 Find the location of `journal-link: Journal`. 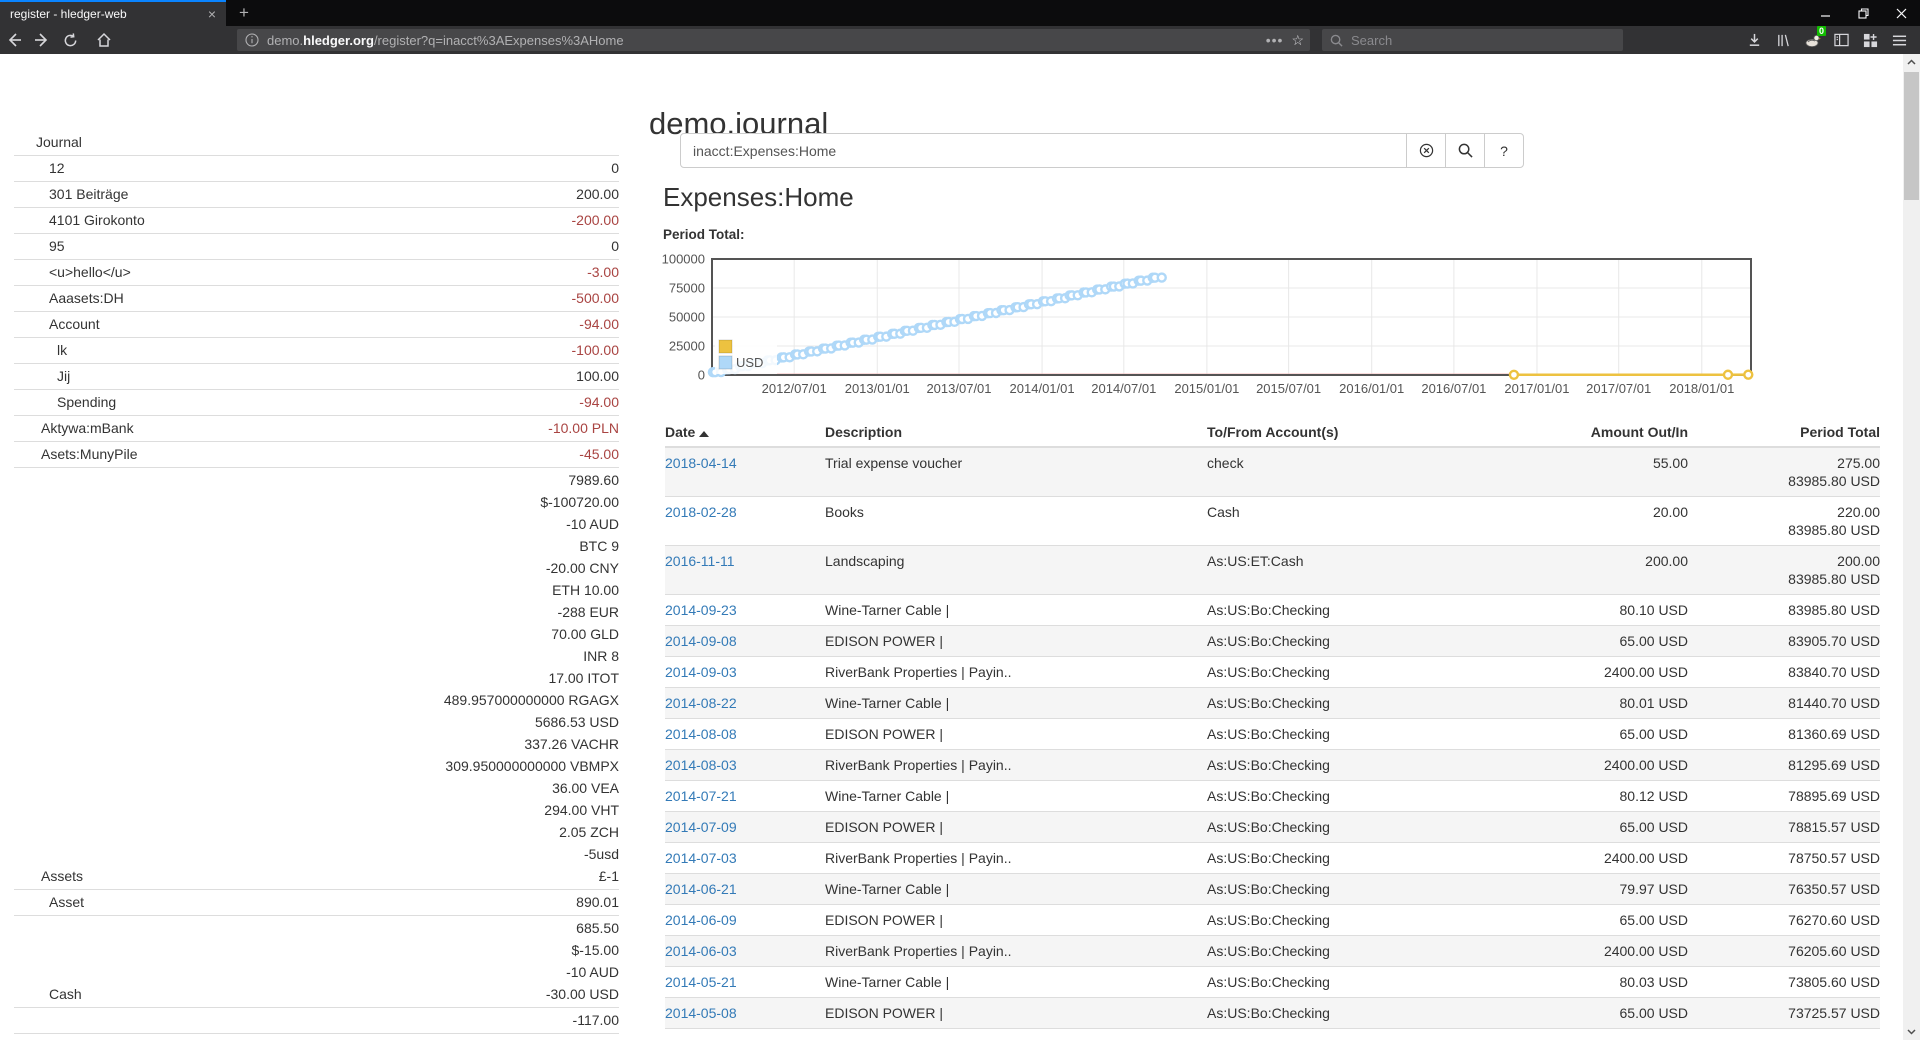

journal-link: Journal is located at coordinates (59, 142).